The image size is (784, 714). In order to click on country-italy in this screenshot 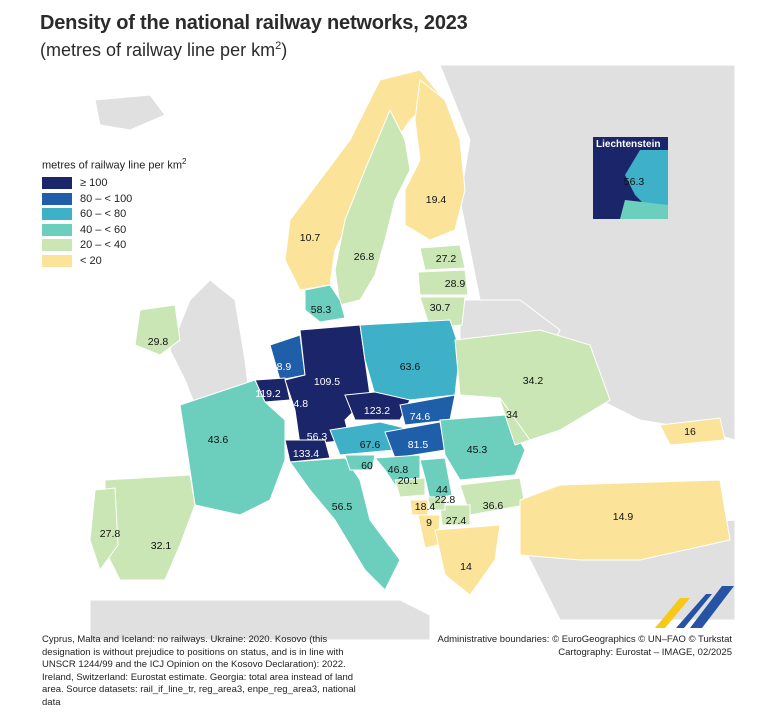, I will do `click(345, 524)`.